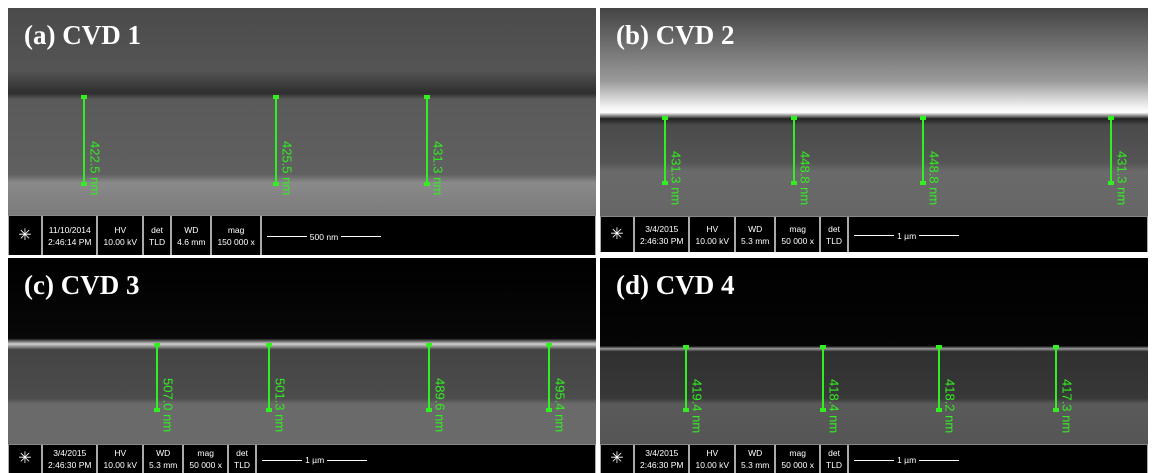 The image size is (1153, 473). I want to click on thickness-marker: 418.4 nm, so click(831, 389).